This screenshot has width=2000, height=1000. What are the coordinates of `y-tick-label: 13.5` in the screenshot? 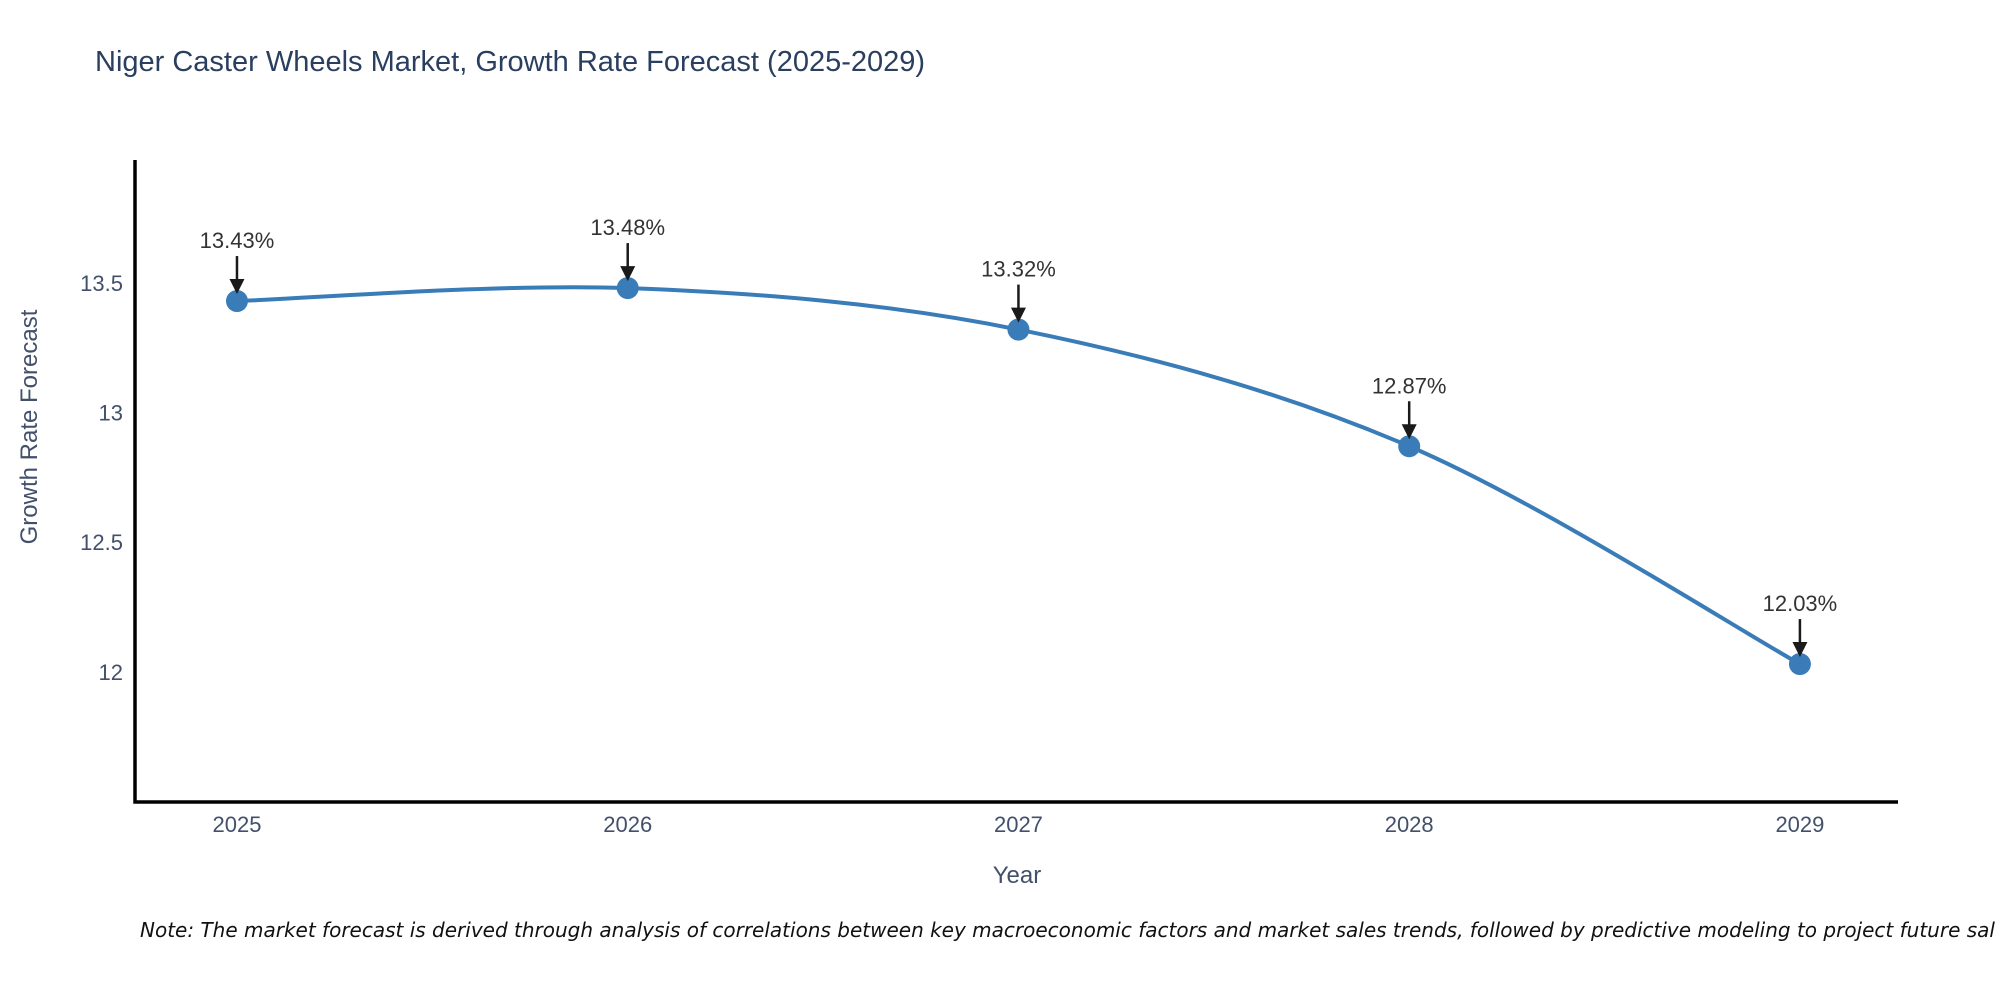 It's located at (101, 283).